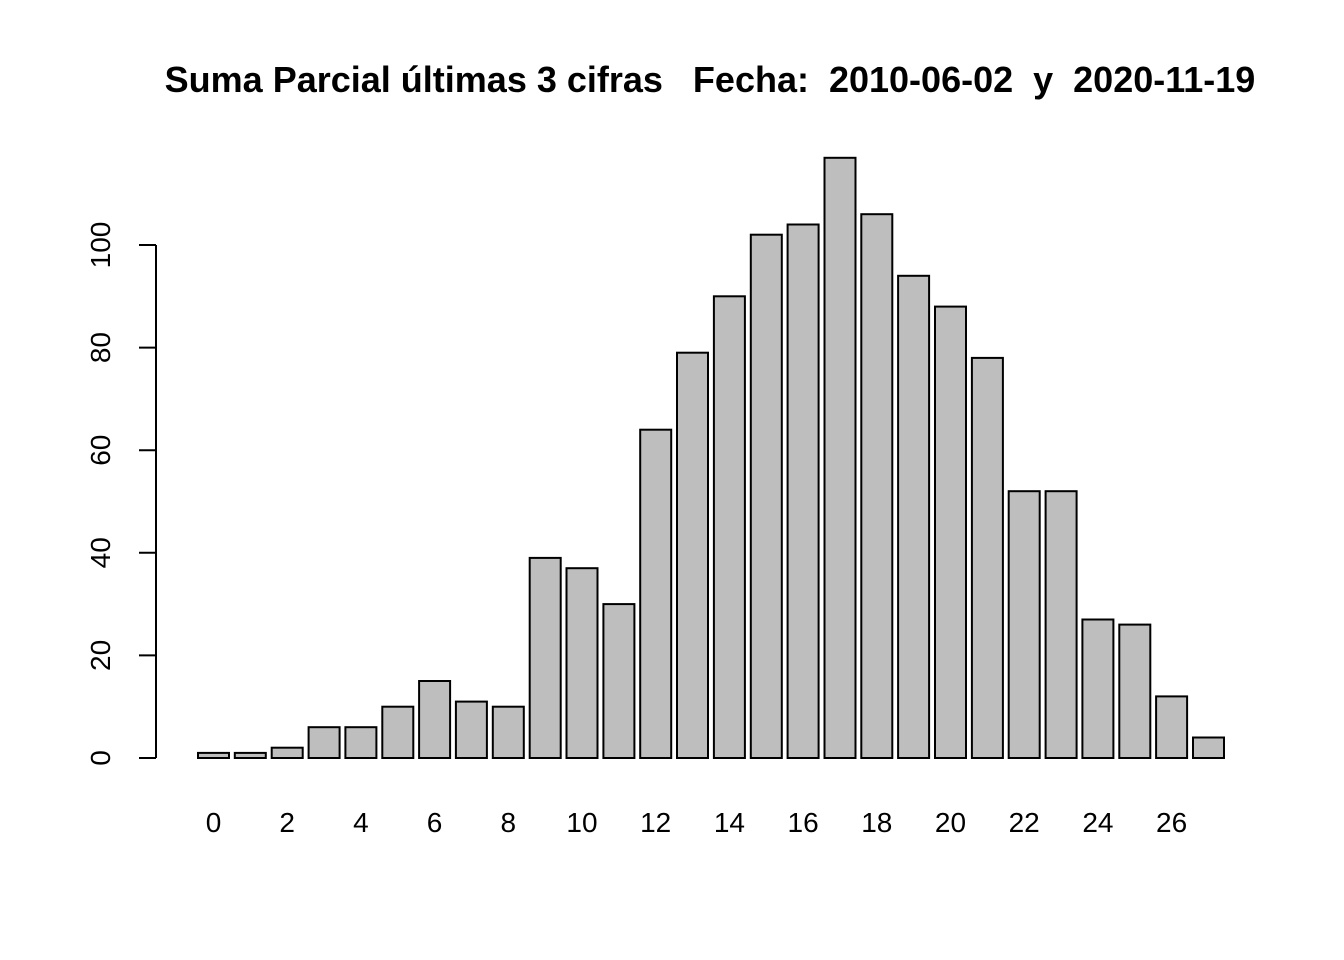 The image size is (1344, 960). What do you see at coordinates (100, 245) in the screenshot?
I see `y-tick-label-100: 100` at bounding box center [100, 245].